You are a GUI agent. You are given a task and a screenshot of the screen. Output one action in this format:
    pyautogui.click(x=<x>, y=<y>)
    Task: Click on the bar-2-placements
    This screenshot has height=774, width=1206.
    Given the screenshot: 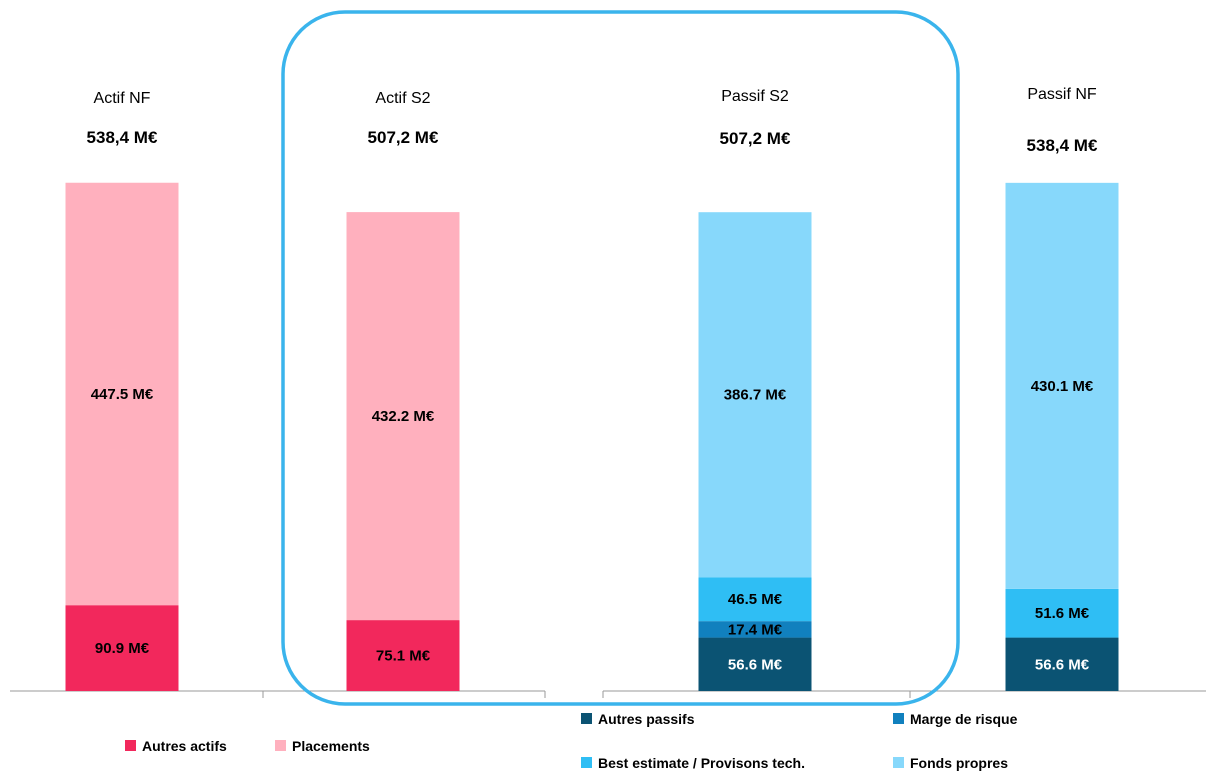 What is the action you would take?
    pyautogui.click(x=403, y=416)
    